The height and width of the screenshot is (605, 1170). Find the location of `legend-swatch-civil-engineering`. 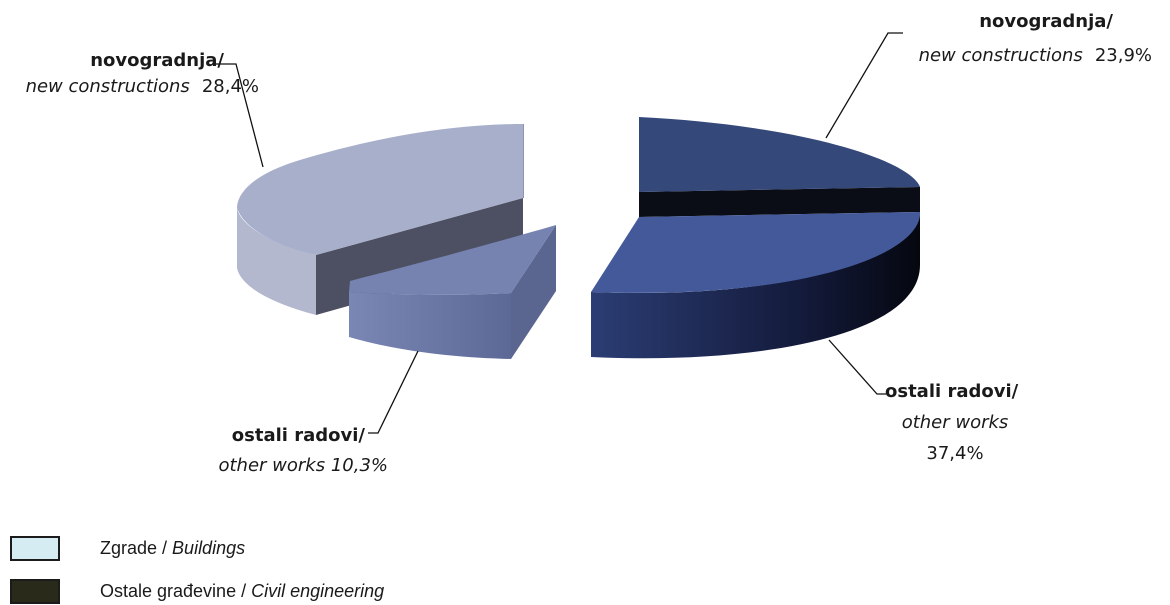

legend-swatch-civil-engineering is located at coordinates (35, 591).